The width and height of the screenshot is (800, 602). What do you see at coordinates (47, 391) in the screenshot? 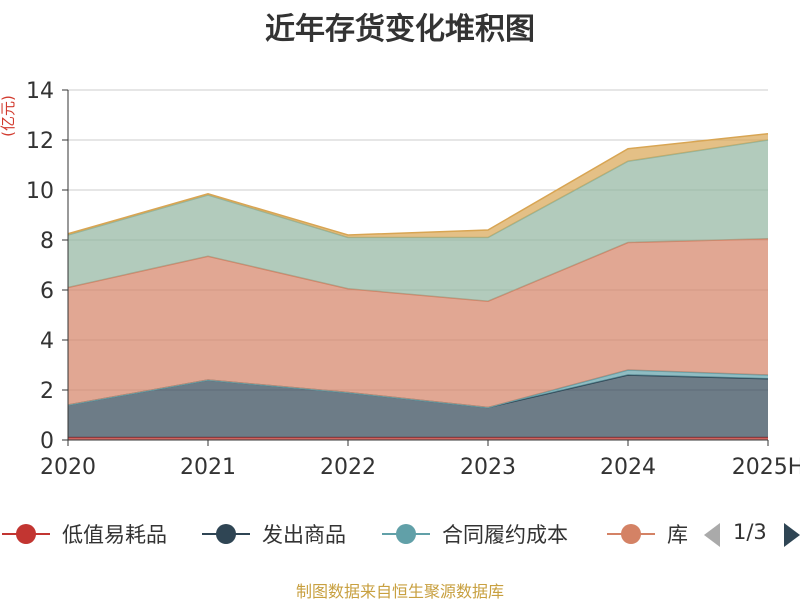
I see `y-tick-label: 2` at bounding box center [47, 391].